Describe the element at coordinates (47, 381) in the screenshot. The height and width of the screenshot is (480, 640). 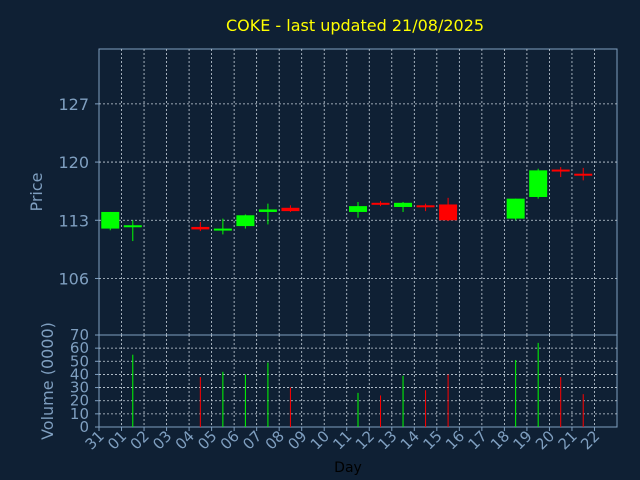
I see `volume-axis-label: Volume (0000)` at that location.